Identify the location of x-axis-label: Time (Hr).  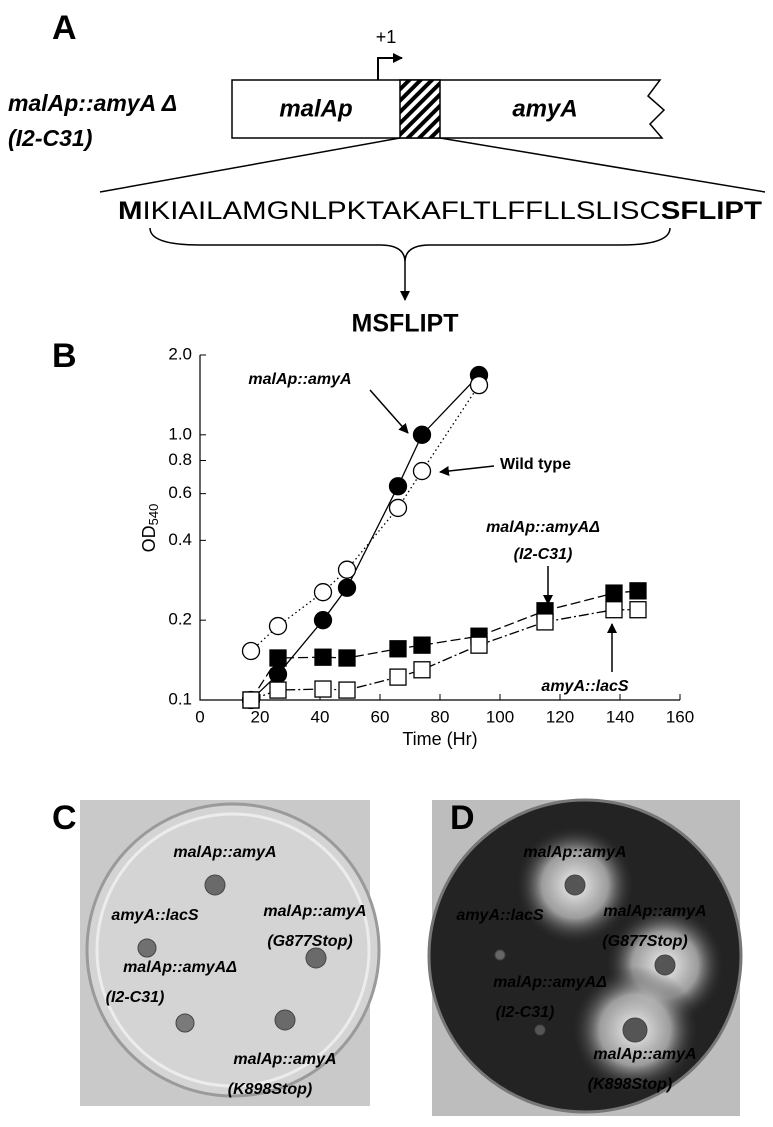
(439, 739).